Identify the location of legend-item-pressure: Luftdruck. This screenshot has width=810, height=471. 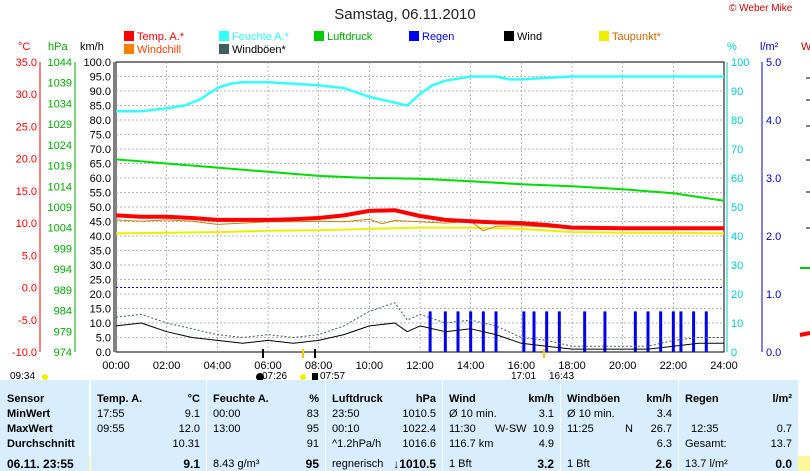
(343, 37).